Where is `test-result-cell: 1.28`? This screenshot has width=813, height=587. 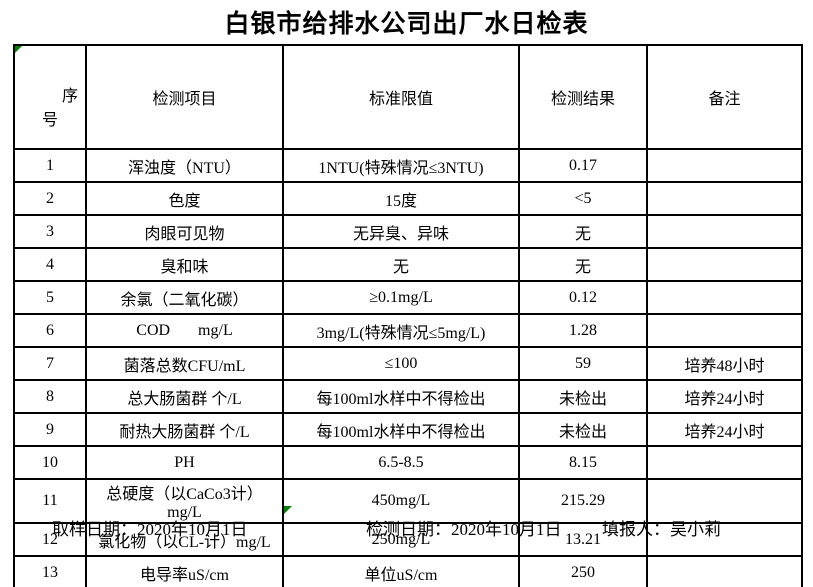
test-result-cell: 1.28 is located at coordinates (583, 330).